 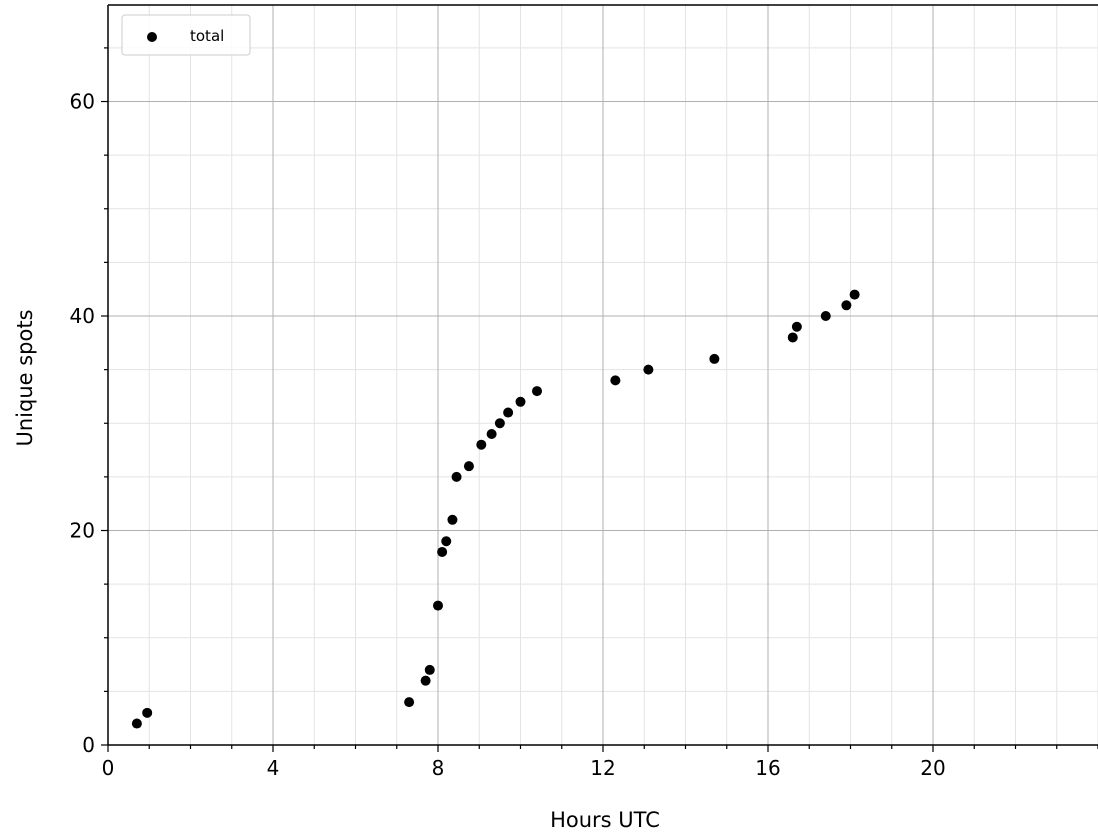 What do you see at coordinates (82, 316) in the screenshot?
I see `y-tick-label: 40` at bounding box center [82, 316].